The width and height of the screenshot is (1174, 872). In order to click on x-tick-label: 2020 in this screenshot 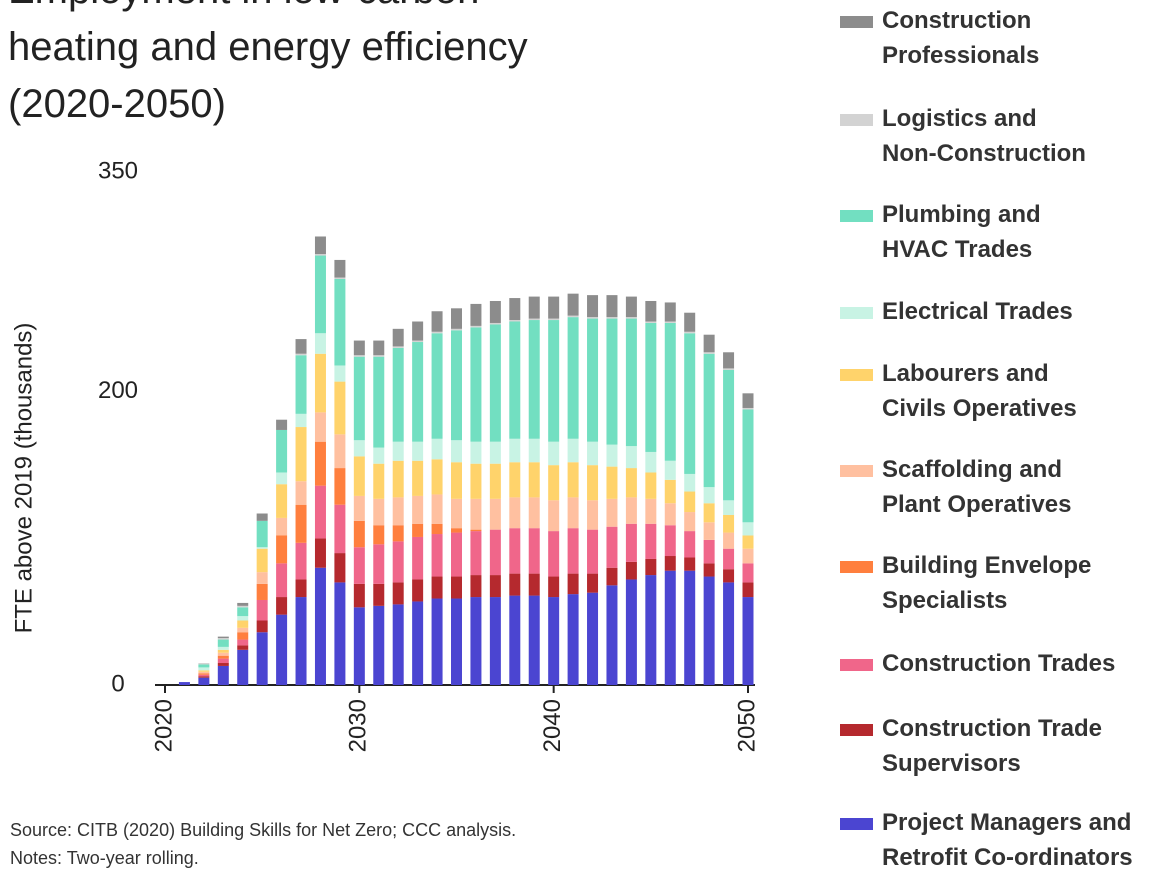, I will do `click(163, 725)`.